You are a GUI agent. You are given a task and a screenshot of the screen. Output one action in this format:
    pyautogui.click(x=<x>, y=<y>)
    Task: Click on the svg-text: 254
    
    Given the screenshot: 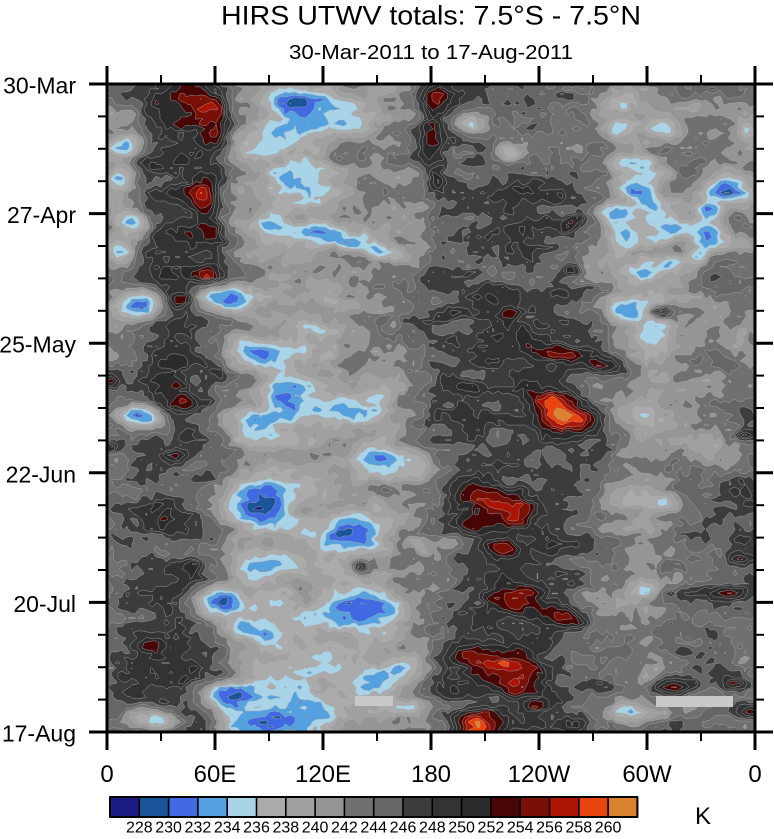 What is the action you would take?
    pyautogui.click(x=520, y=827)
    